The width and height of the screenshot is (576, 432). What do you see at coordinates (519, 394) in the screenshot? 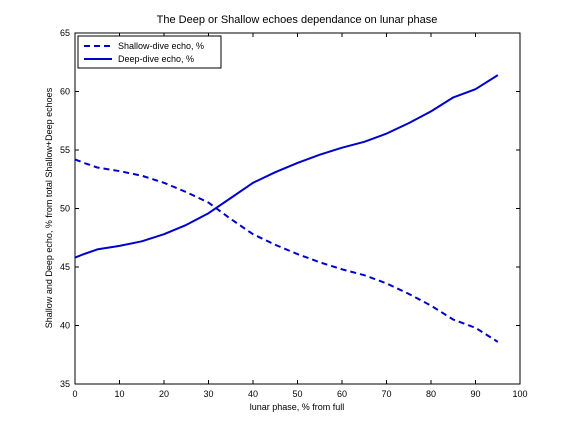
I see `x-tick-label: 100` at bounding box center [519, 394].